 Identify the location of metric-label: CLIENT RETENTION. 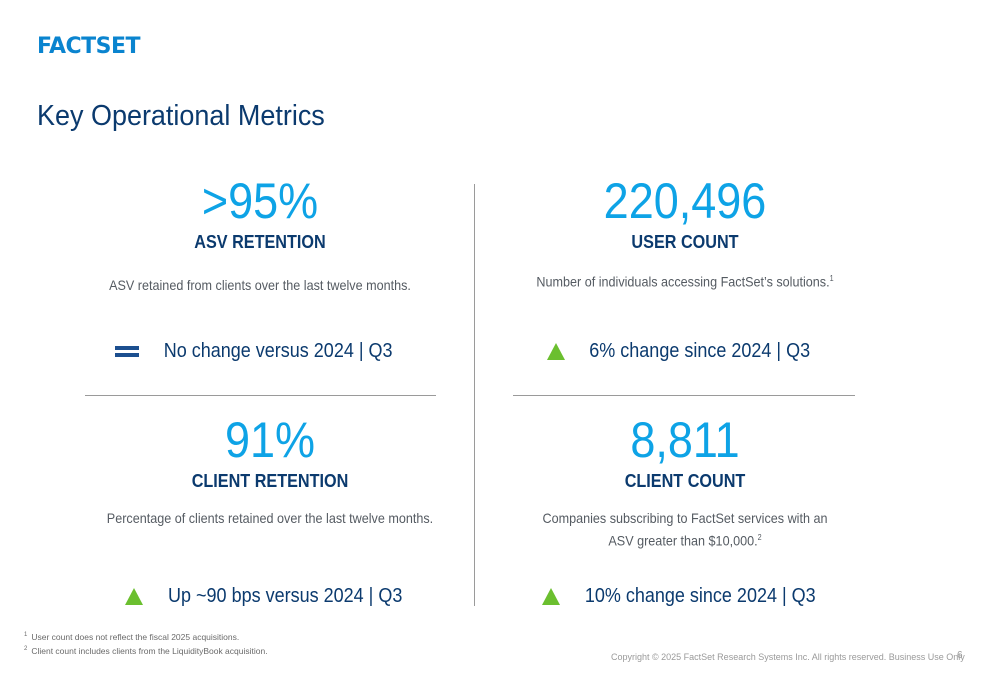
(270, 481).